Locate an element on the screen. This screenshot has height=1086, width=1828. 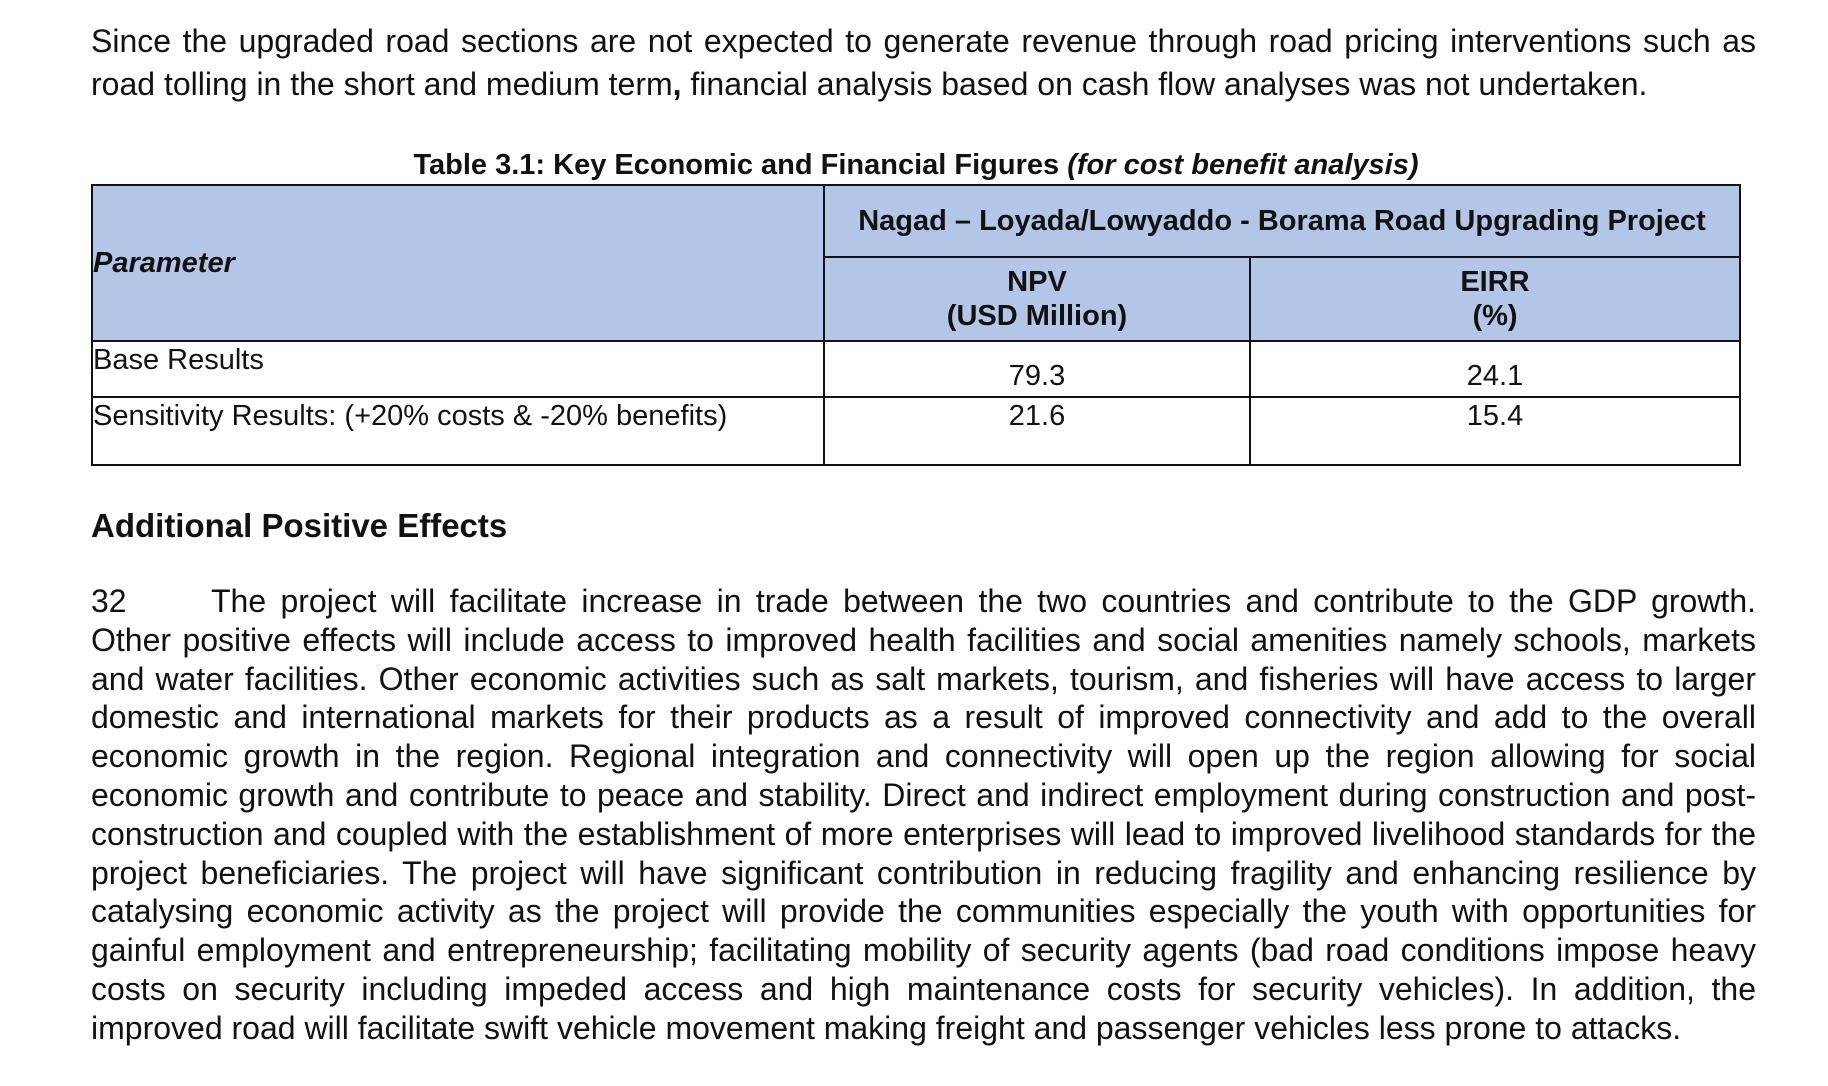
intro-bold-comma: , is located at coordinates (677, 84).